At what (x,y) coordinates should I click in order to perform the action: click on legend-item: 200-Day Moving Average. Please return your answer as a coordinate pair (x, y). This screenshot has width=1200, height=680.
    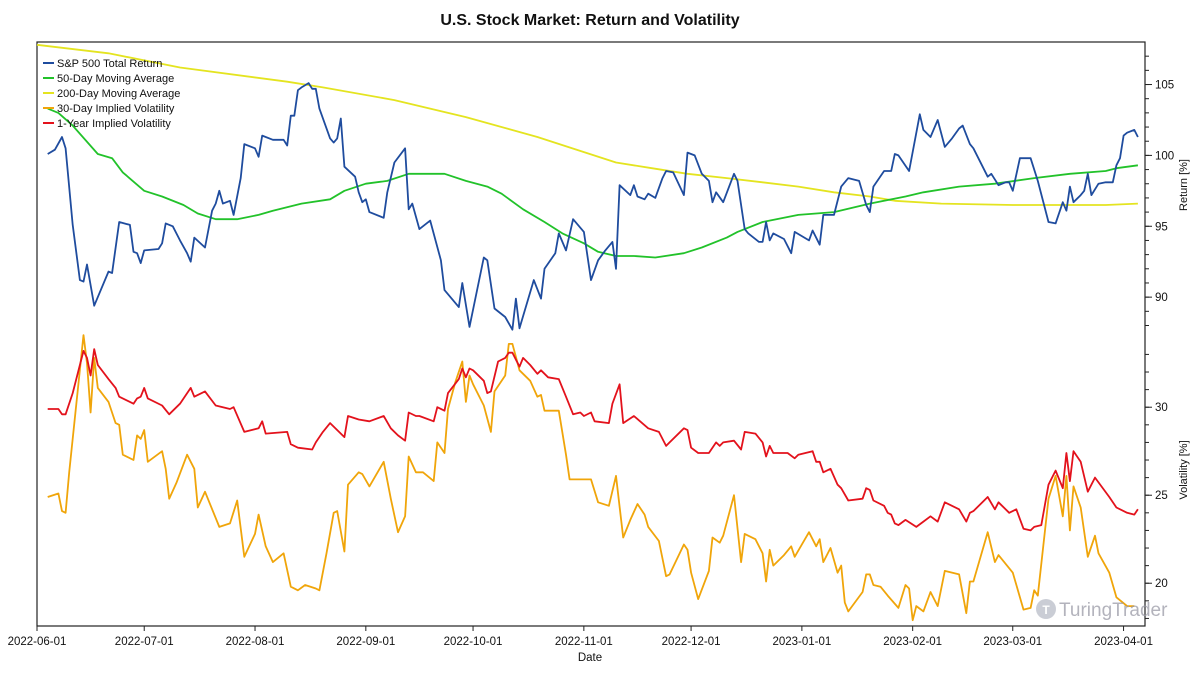
    Looking at the image, I should click on (111, 94).